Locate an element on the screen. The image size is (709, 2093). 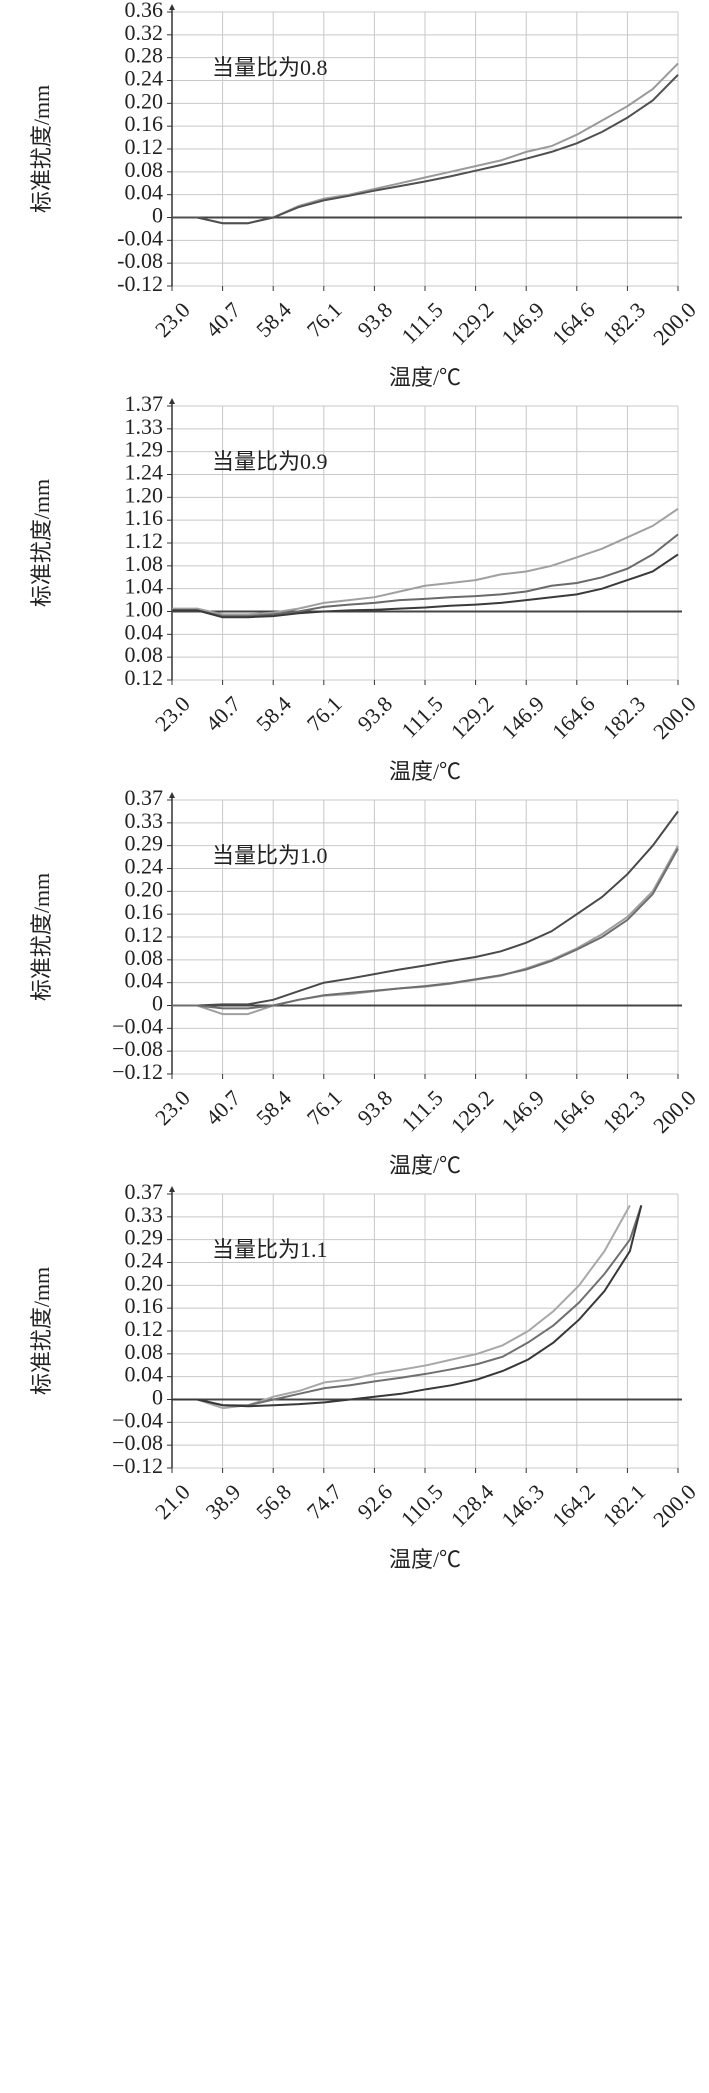
y-tick-label: 1.04 is located at coordinates (144, 586).